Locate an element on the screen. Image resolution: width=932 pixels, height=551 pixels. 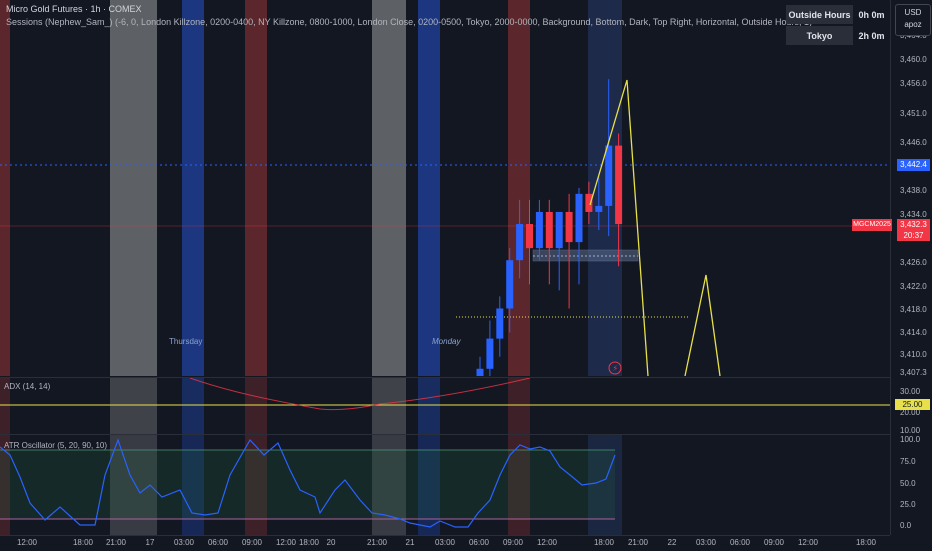
price-tick: 3,434.0 is located at coordinates (913, 214).